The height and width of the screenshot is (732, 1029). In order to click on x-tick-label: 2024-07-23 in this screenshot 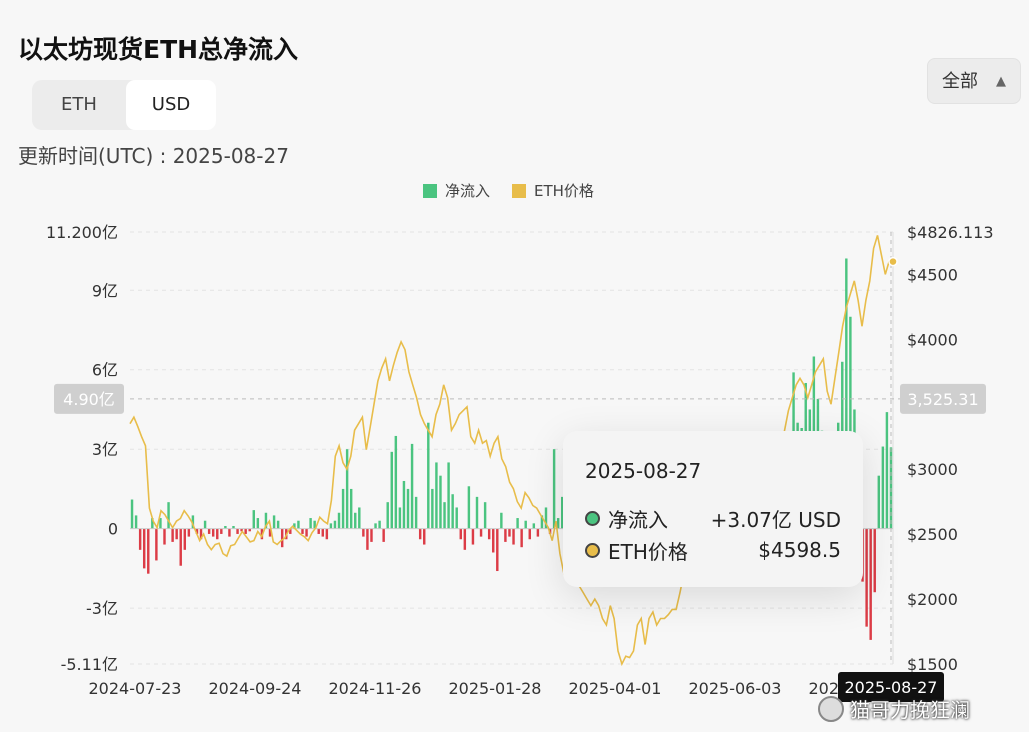, I will do `click(135, 688)`.